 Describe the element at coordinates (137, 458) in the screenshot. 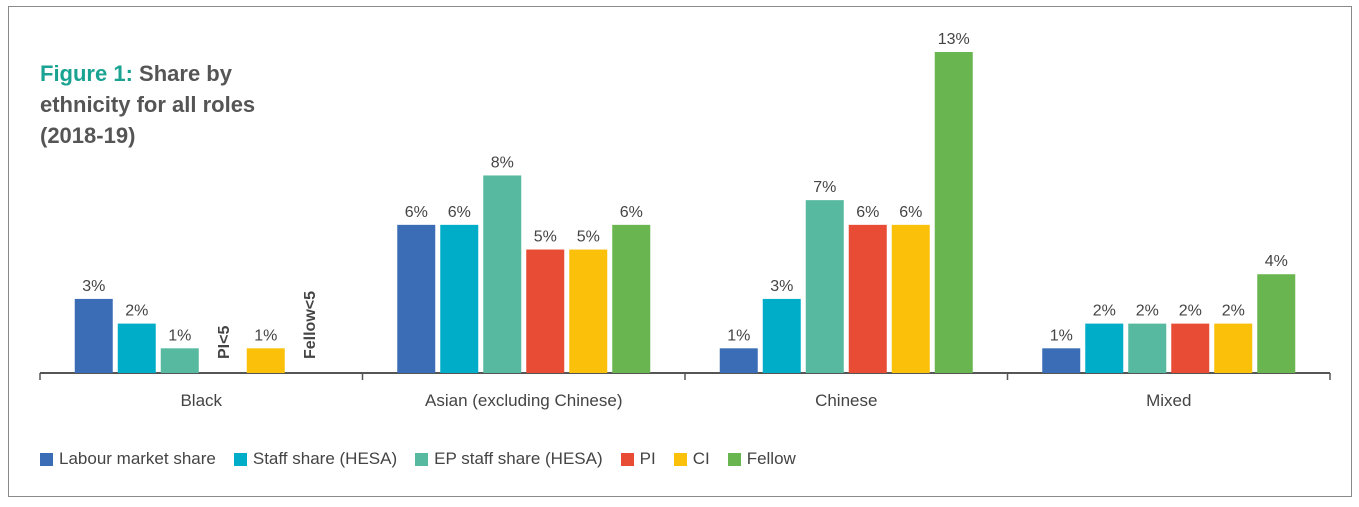

I see `legend-label: Labour market share` at that location.